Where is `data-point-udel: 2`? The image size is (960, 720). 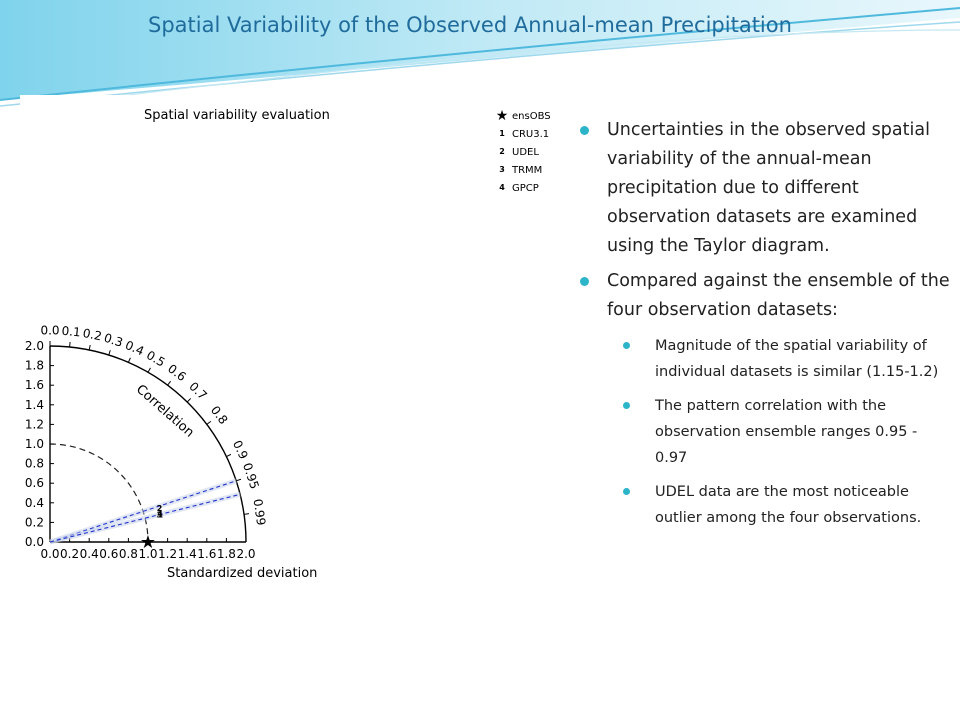 data-point-udel: 2 is located at coordinates (160, 508).